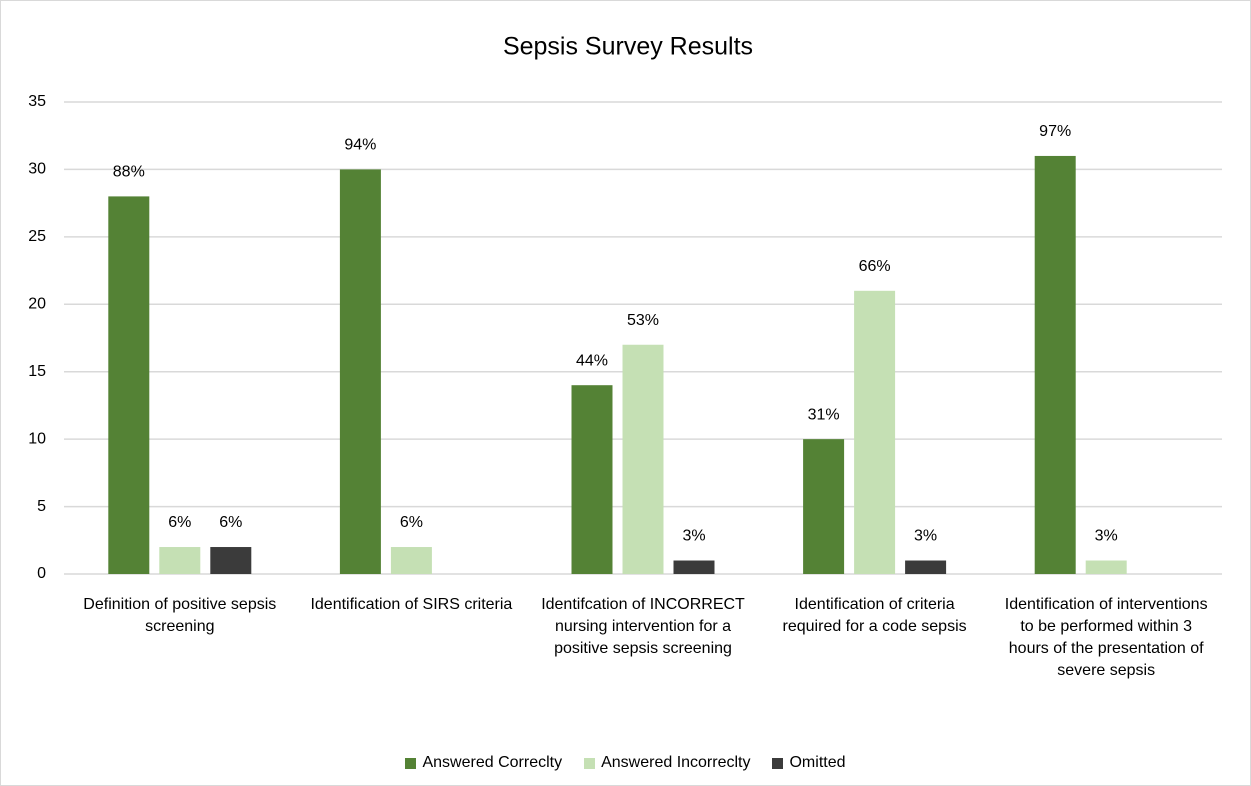  I want to click on data-label: 31%, so click(824, 414).